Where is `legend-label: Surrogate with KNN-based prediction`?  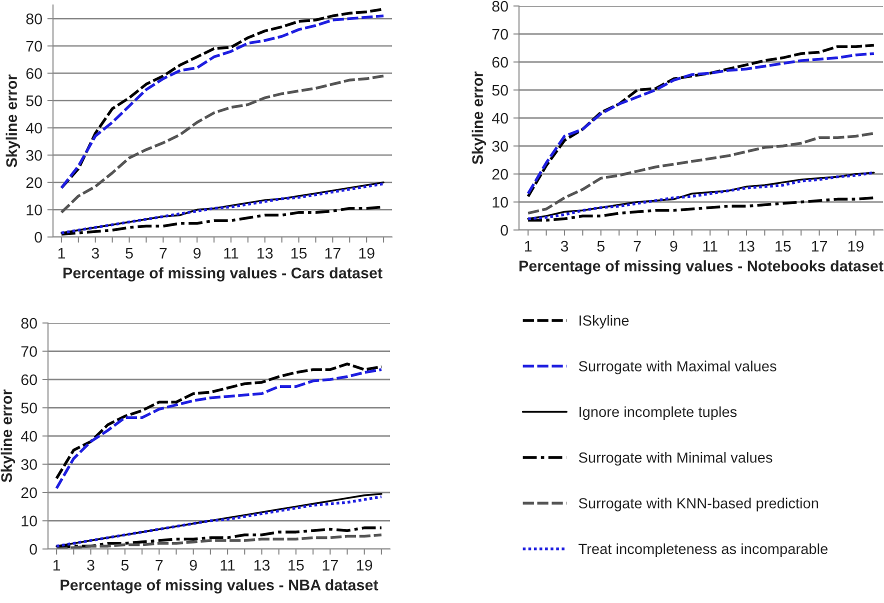
legend-label: Surrogate with KNN-based prediction is located at coordinates (698, 505).